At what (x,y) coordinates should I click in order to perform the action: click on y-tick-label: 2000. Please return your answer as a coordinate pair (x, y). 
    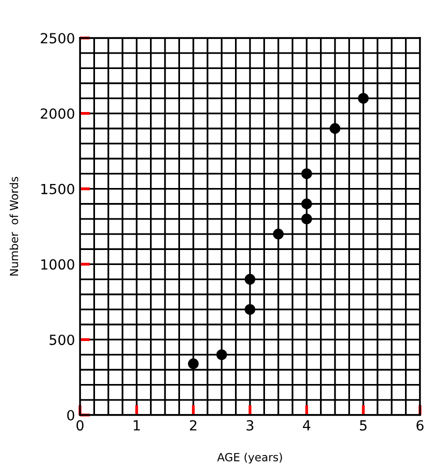
    Looking at the image, I should click on (57, 113).